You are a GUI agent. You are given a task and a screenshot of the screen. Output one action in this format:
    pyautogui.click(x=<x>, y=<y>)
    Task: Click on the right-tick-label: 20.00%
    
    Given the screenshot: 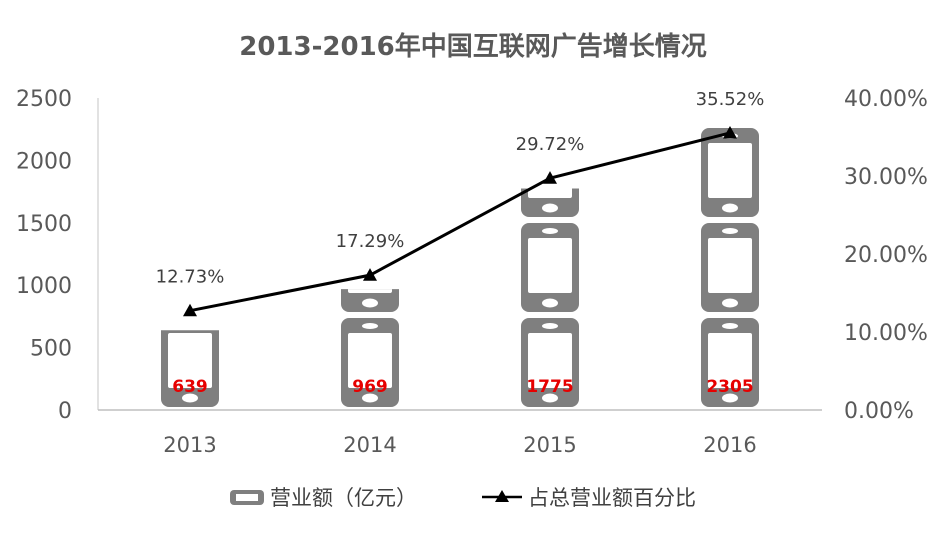 What is the action you would take?
    pyautogui.click(x=886, y=255)
    